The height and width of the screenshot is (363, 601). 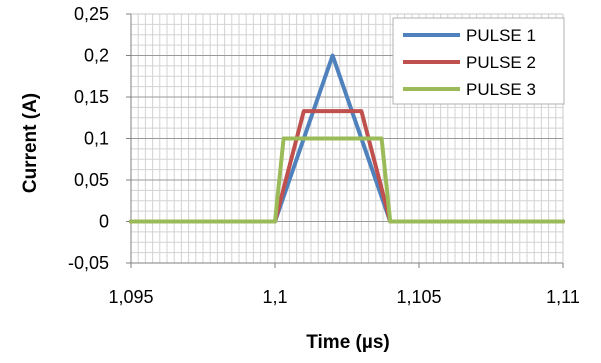 What do you see at coordinates (96, 139) in the screenshot?
I see `y-tick-label: 0,1` at bounding box center [96, 139].